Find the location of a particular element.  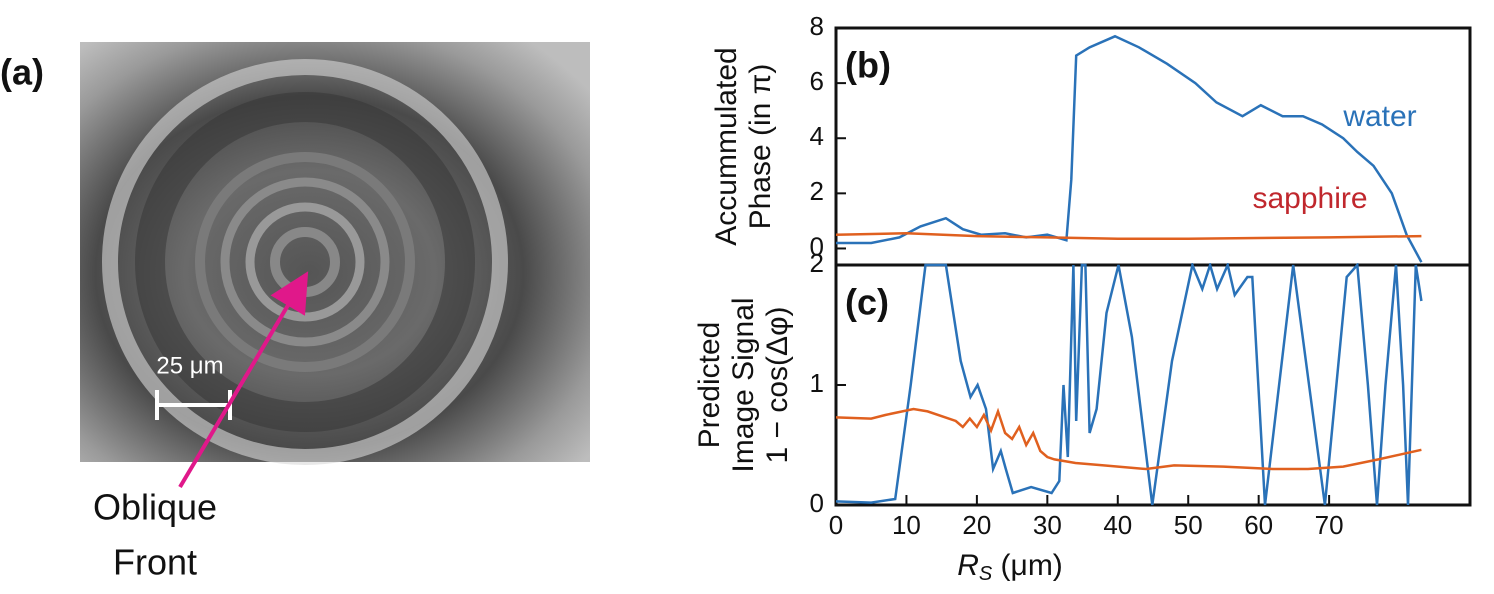

series-label: water is located at coordinates (1379, 116).